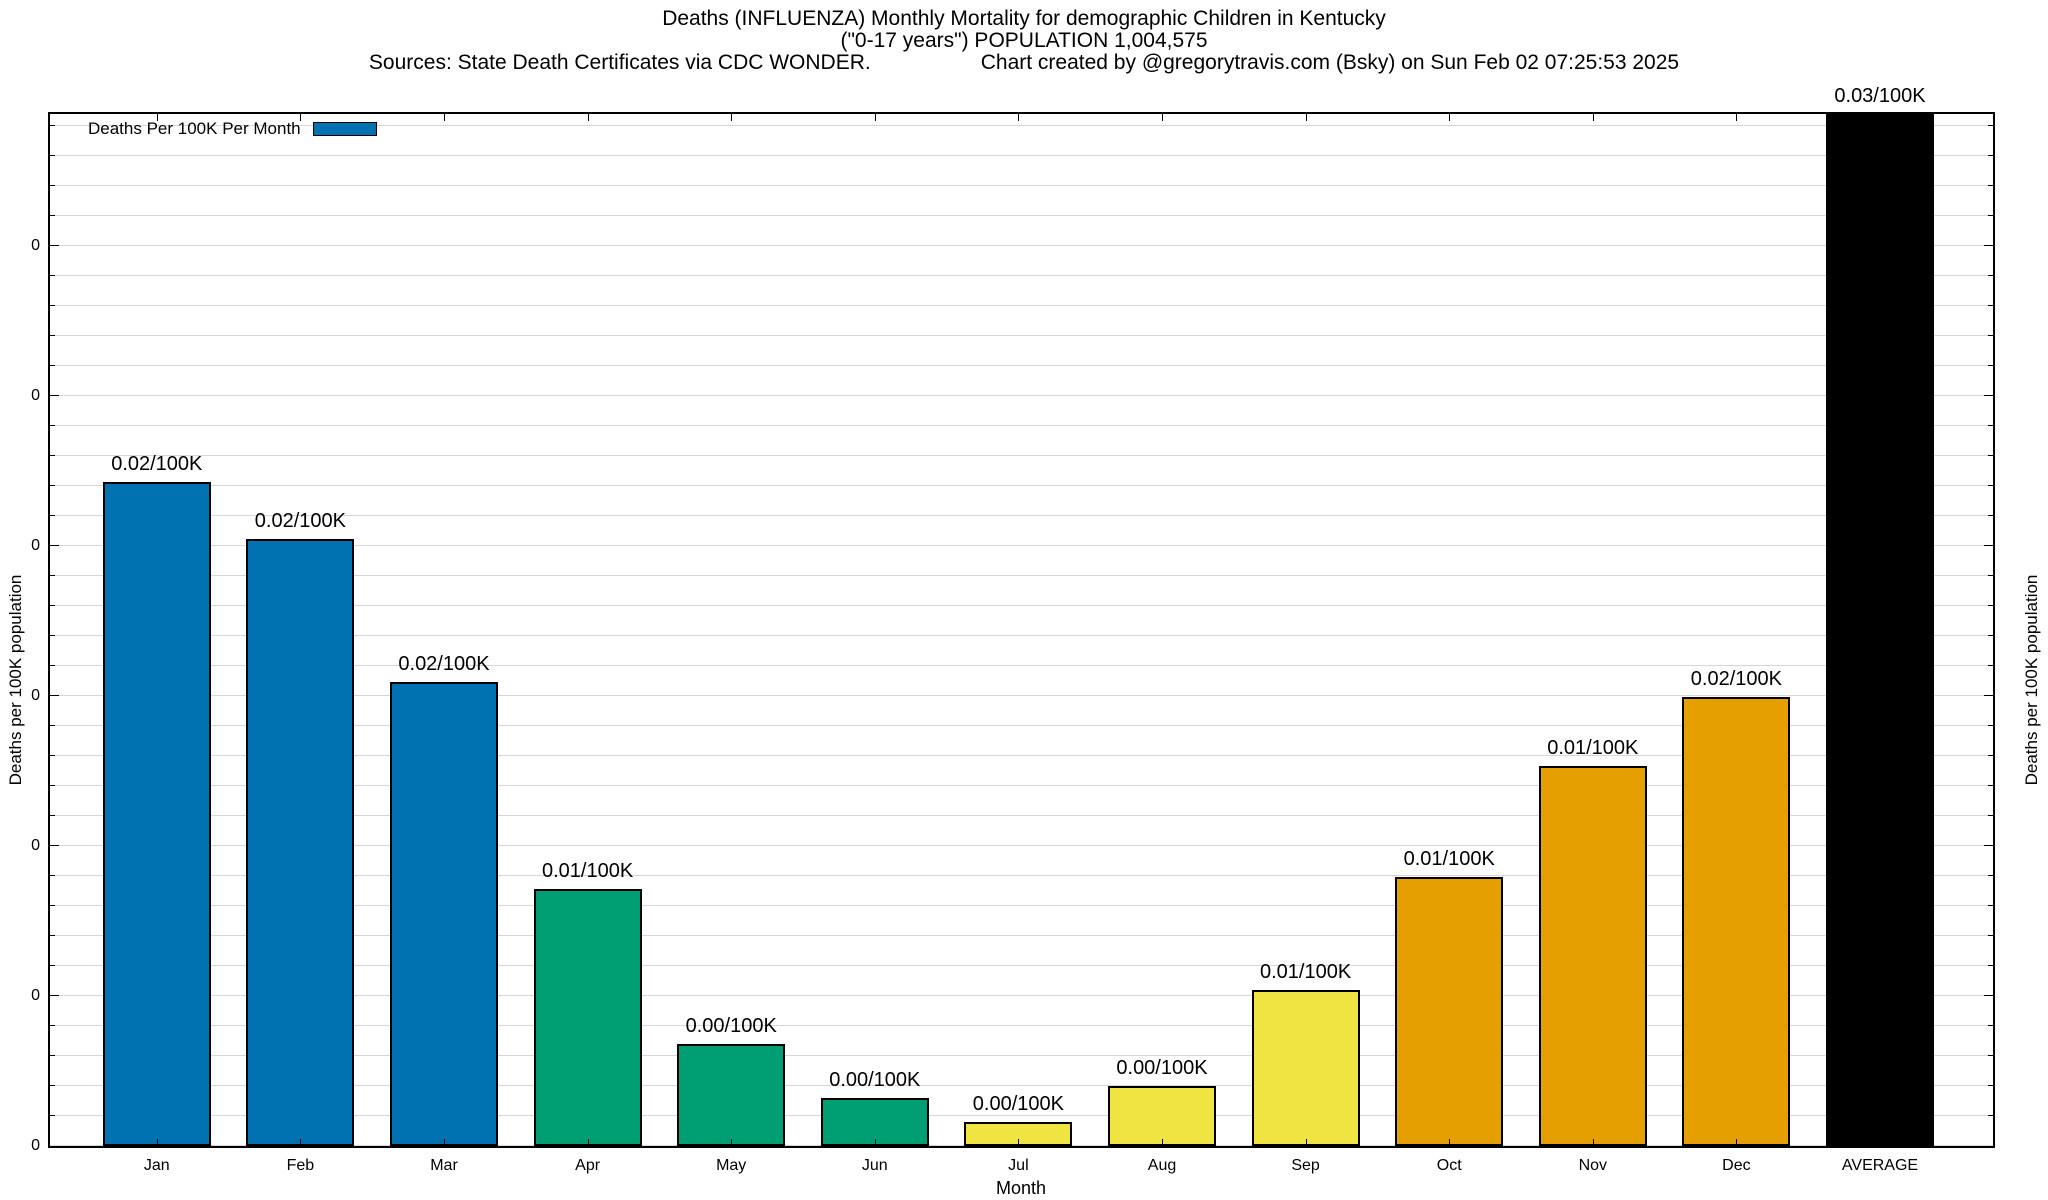  I want to click on bar-slot-aug: 0.00/100K, so click(1162, 630).